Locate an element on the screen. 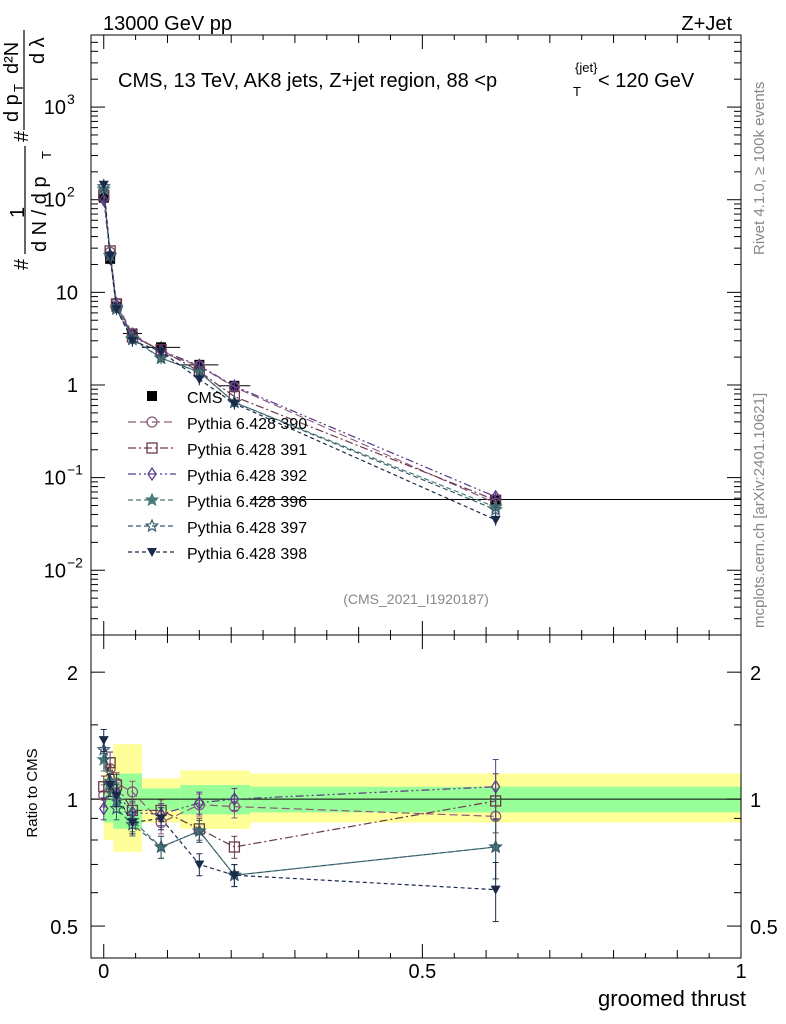 The height and width of the screenshot is (1024, 786). legend-entry-p396: Pythia 6.428 396 is located at coordinates (217, 501).